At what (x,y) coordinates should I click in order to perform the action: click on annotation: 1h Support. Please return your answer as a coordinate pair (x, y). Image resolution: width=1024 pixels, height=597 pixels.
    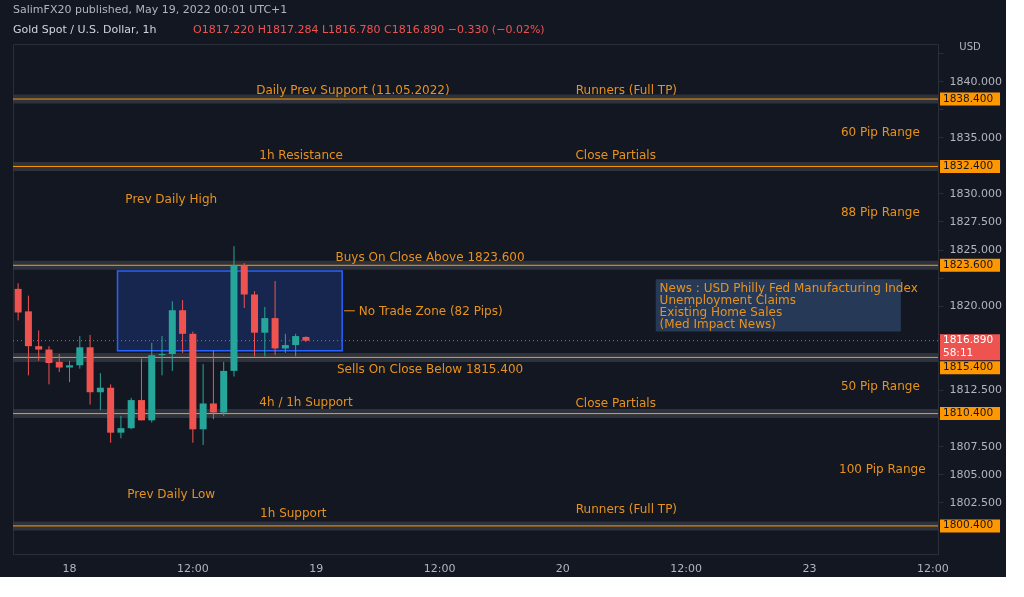
    Looking at the image, I should click on (293, 512).